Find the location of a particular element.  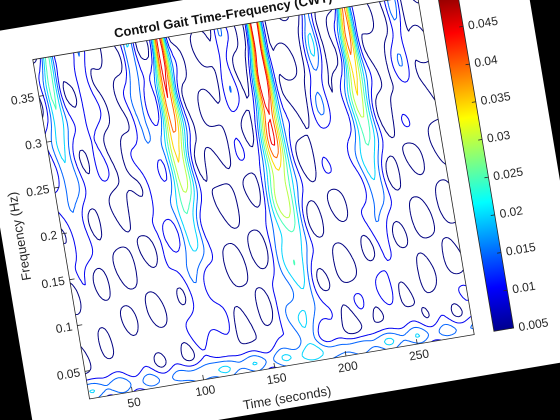

colorbar-tick-label: 0.005 is located at coordinates (533, 324).